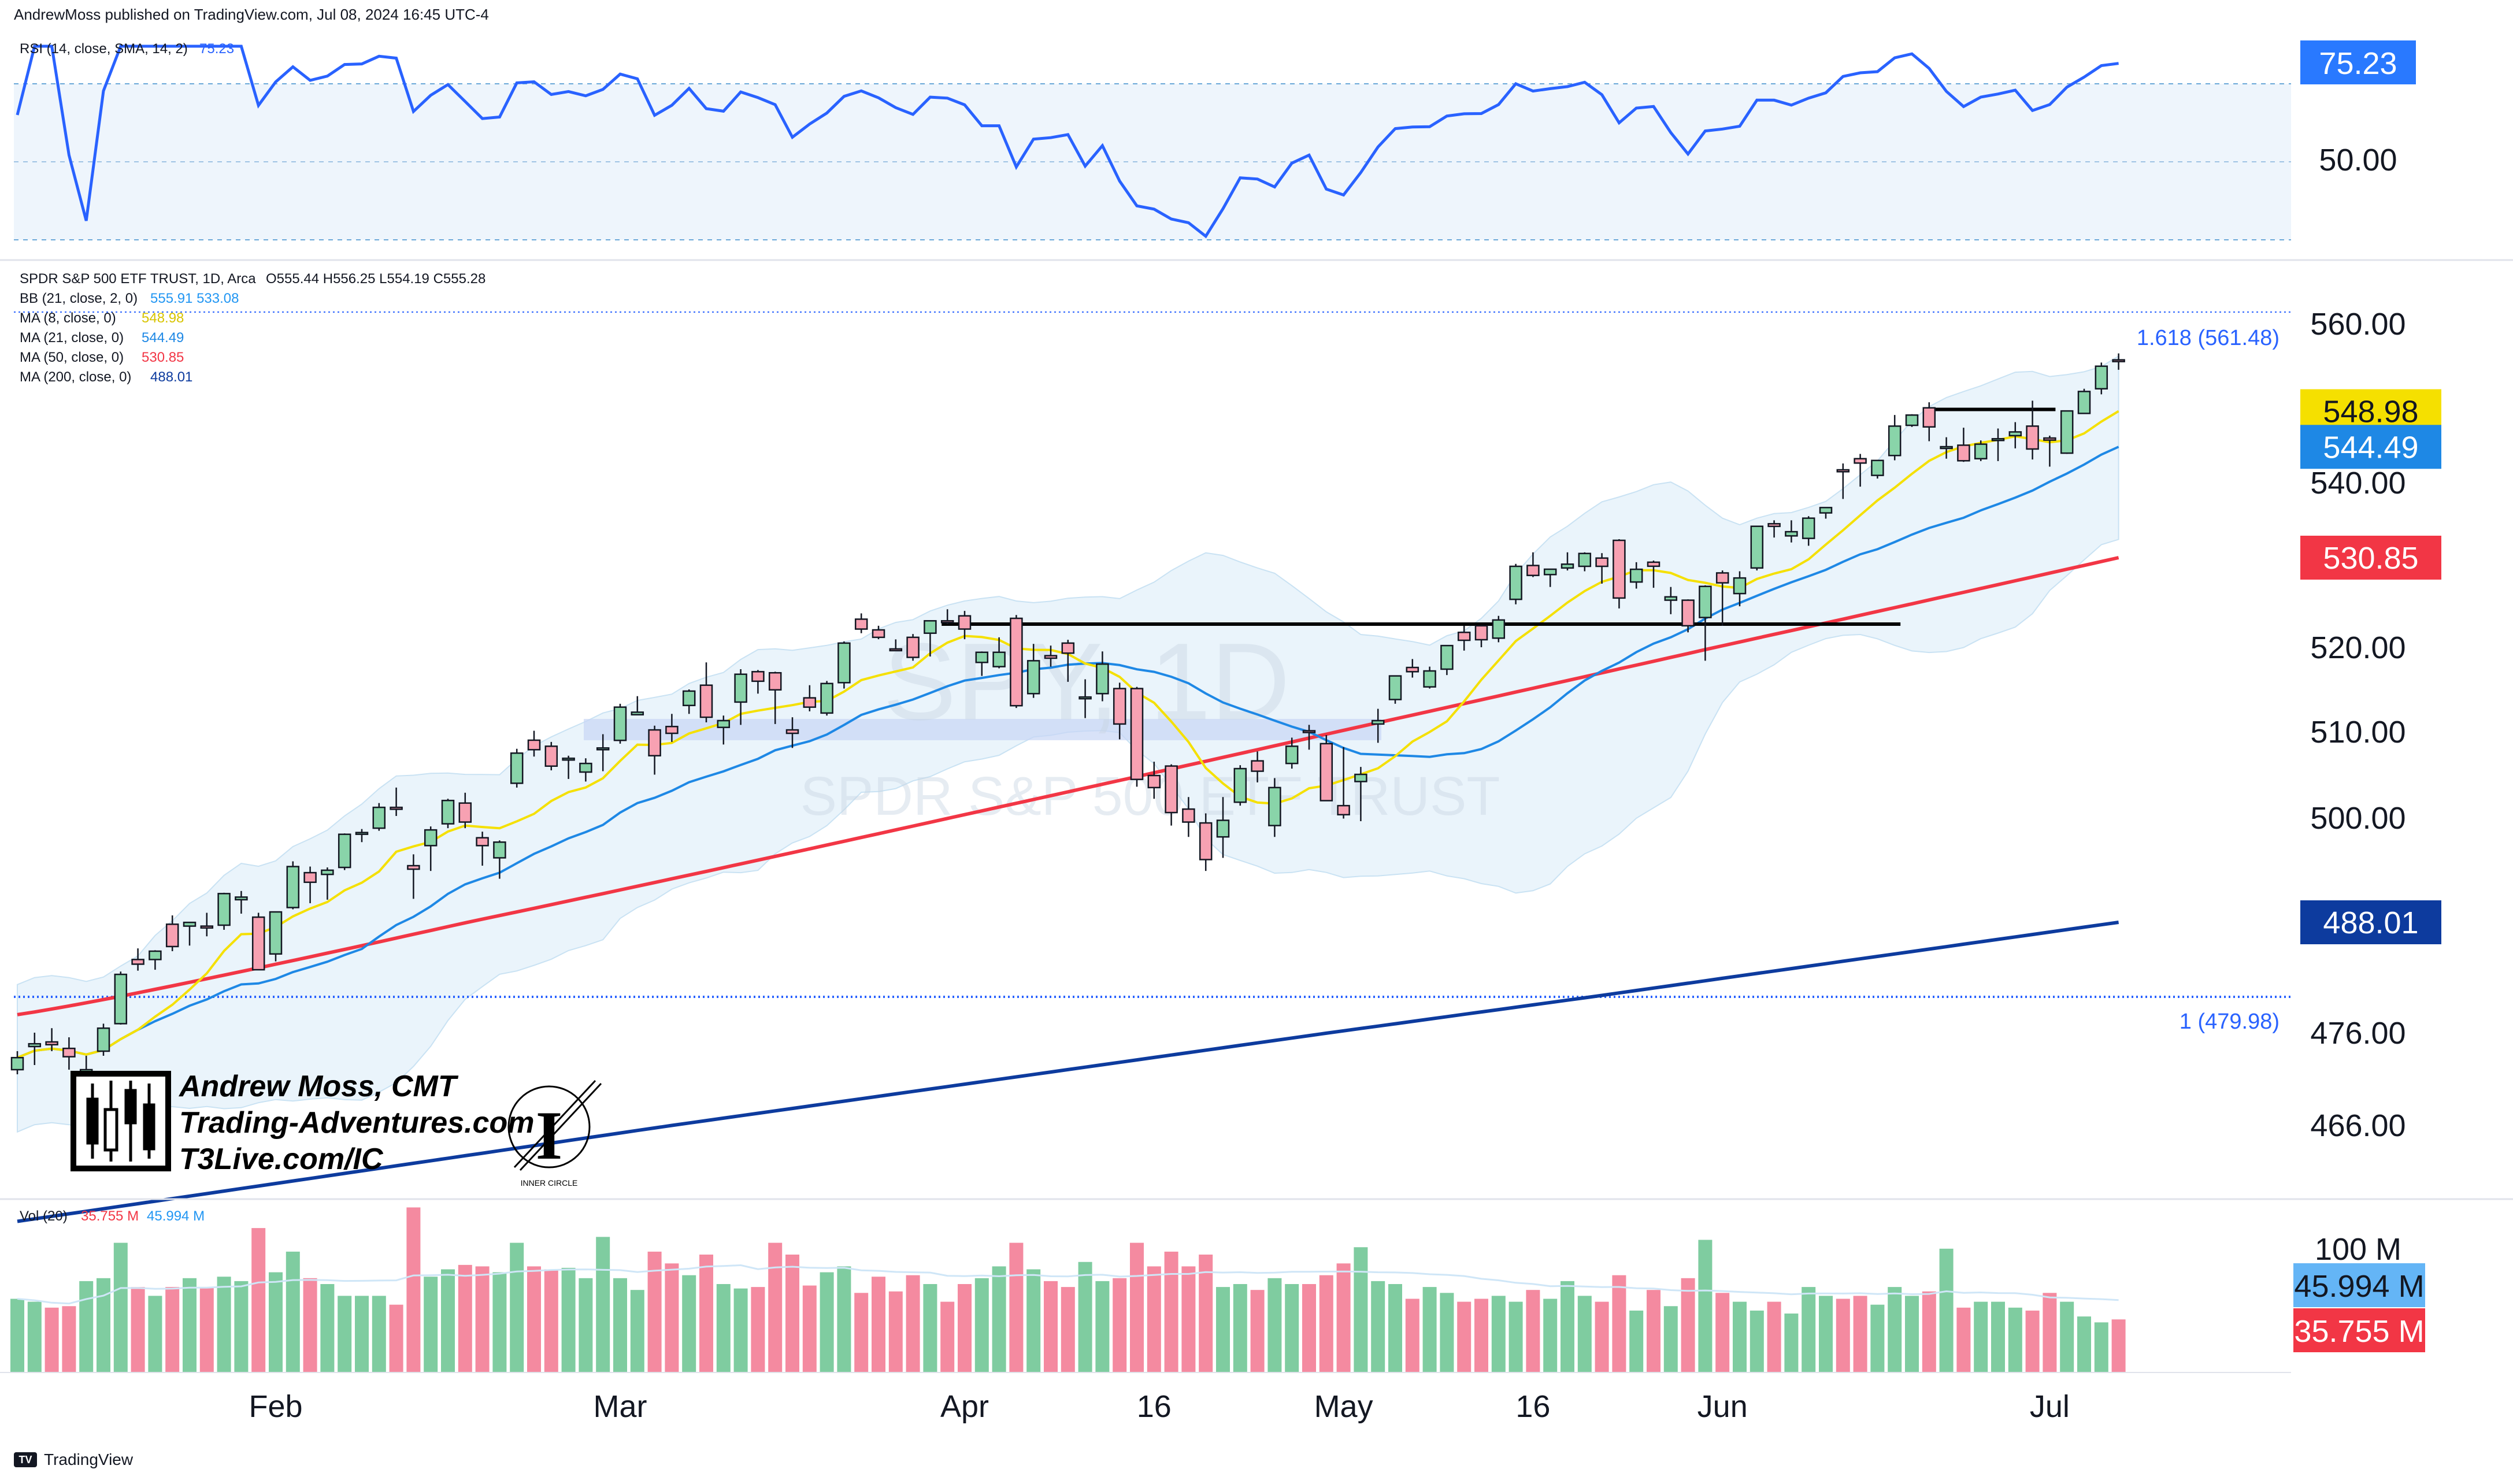  What do you see at coordinates (1068, 1284) in the screenshot?
I see `volume-ma-line` at bounding box center [1068, 1284].